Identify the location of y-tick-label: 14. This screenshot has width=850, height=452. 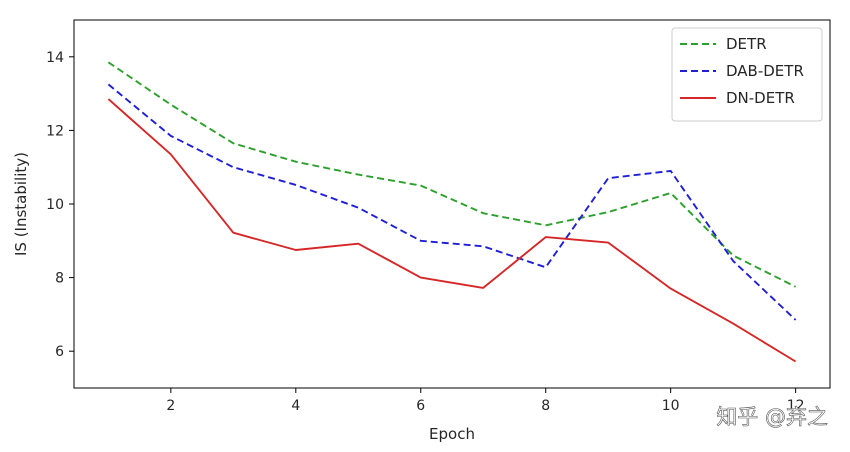
(55, 58).